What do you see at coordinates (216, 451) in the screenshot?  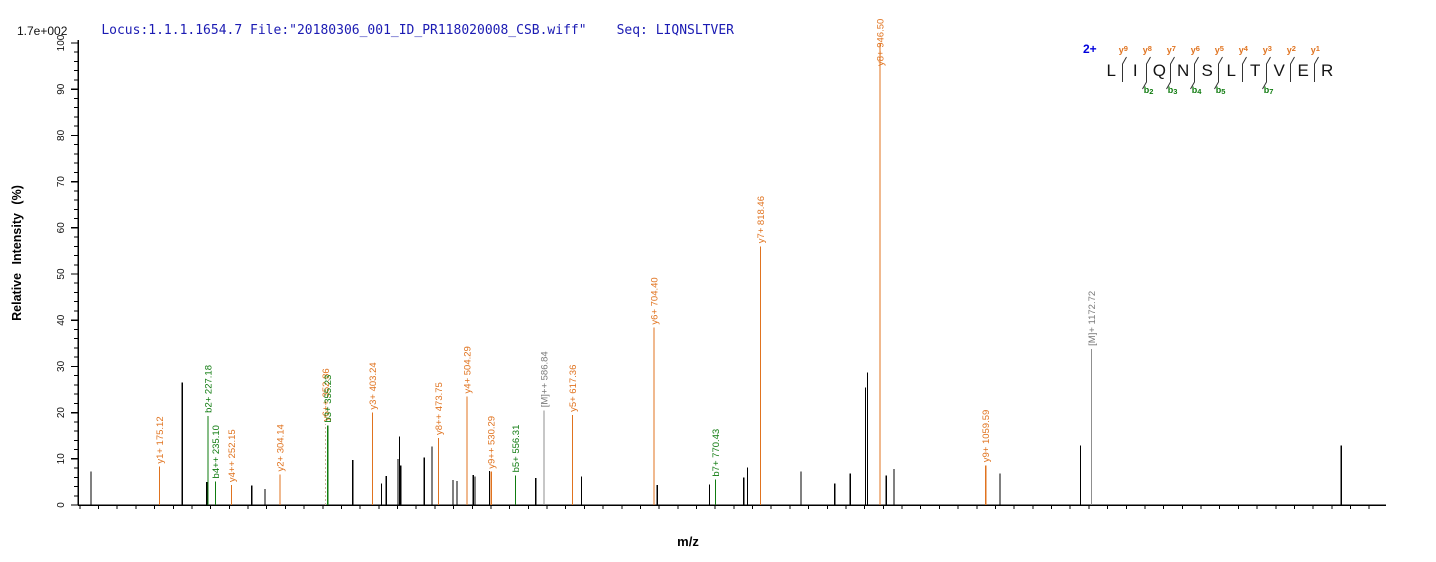 I see `peak-label: b4++ 235.10` at bounding box center [216, 451].